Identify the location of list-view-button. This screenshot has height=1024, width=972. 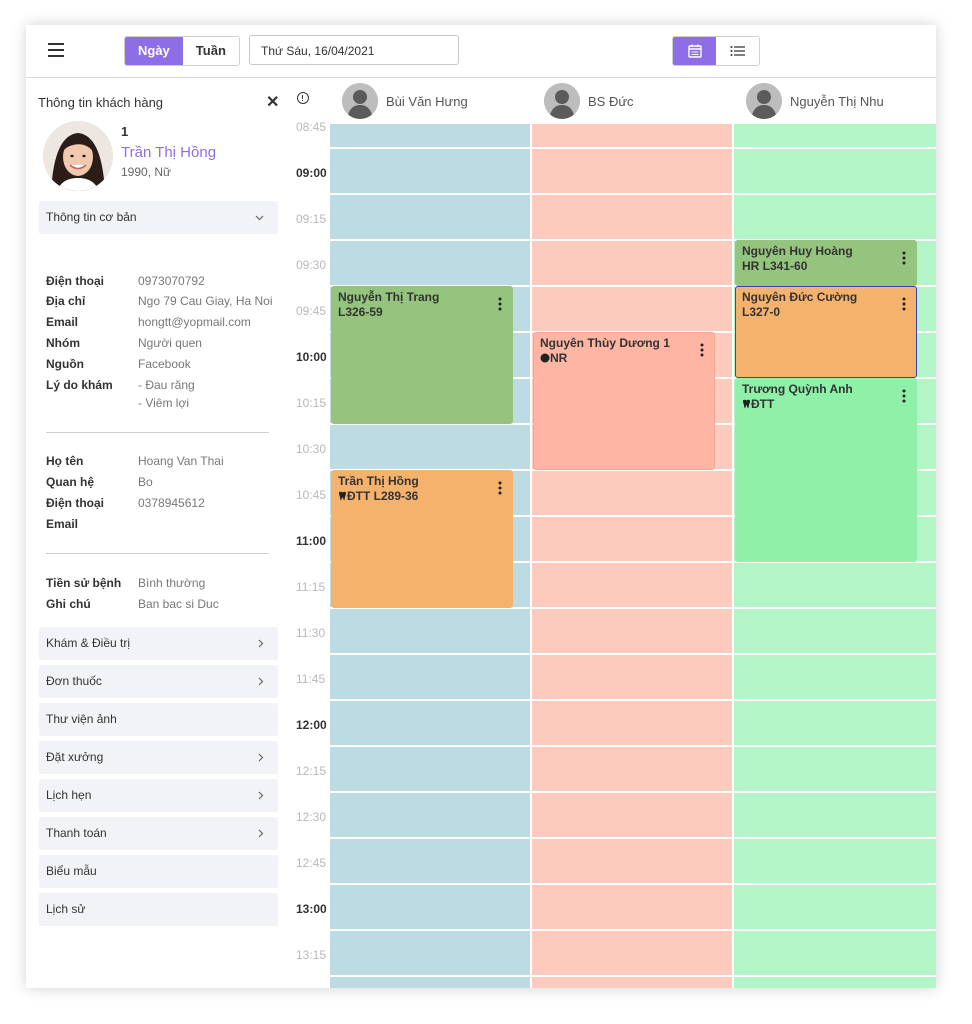
(737, 51).